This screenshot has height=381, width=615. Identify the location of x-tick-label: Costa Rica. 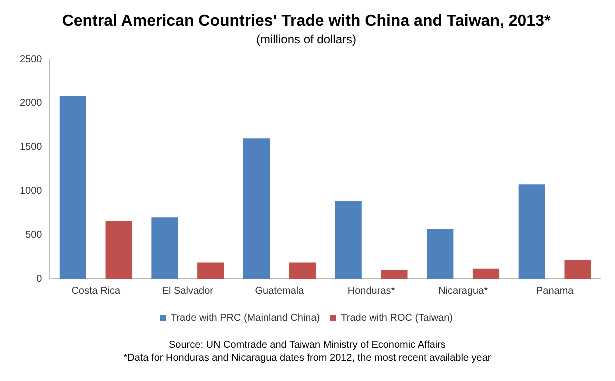
(97, 291).